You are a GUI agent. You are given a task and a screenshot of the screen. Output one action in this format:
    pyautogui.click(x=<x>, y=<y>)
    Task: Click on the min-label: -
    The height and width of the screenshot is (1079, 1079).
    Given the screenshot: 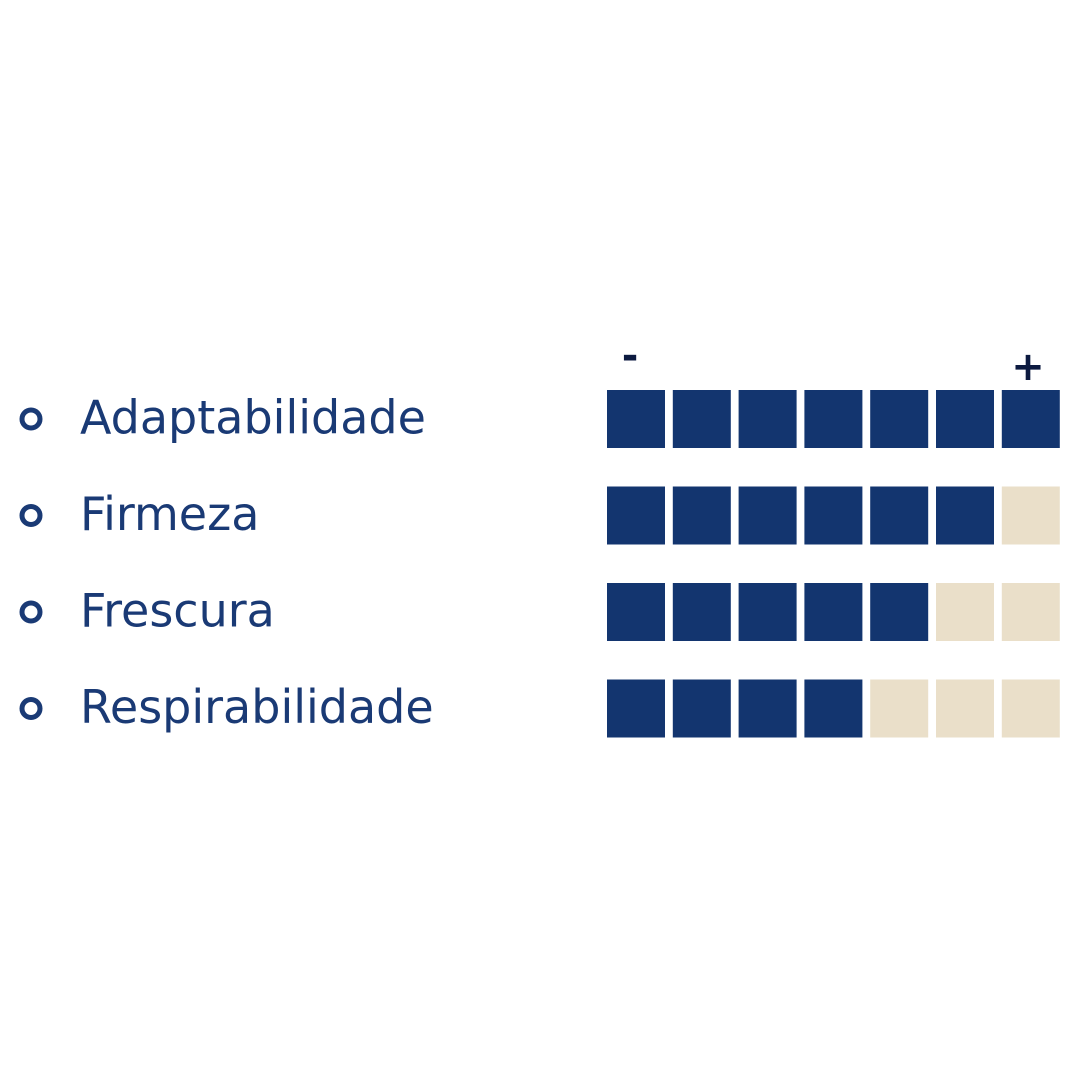 What is the action you would take?
    pyautogui.click(x=630, y=356)
    